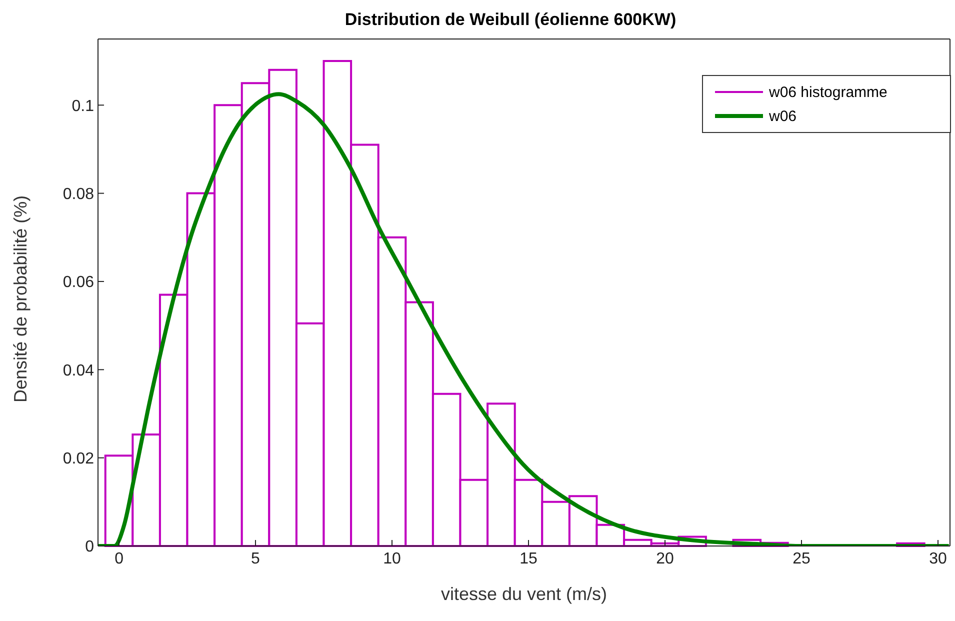 This screenshot has width=955, height=621. What do you see at coordinates (119, 559) in the screenshot?
I see `x-tick-label: 0` at bounding box center [119, 559].